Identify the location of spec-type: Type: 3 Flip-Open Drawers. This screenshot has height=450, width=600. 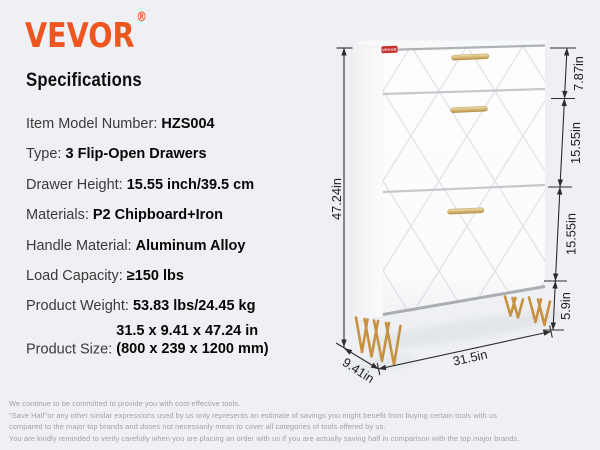
(147, 154).